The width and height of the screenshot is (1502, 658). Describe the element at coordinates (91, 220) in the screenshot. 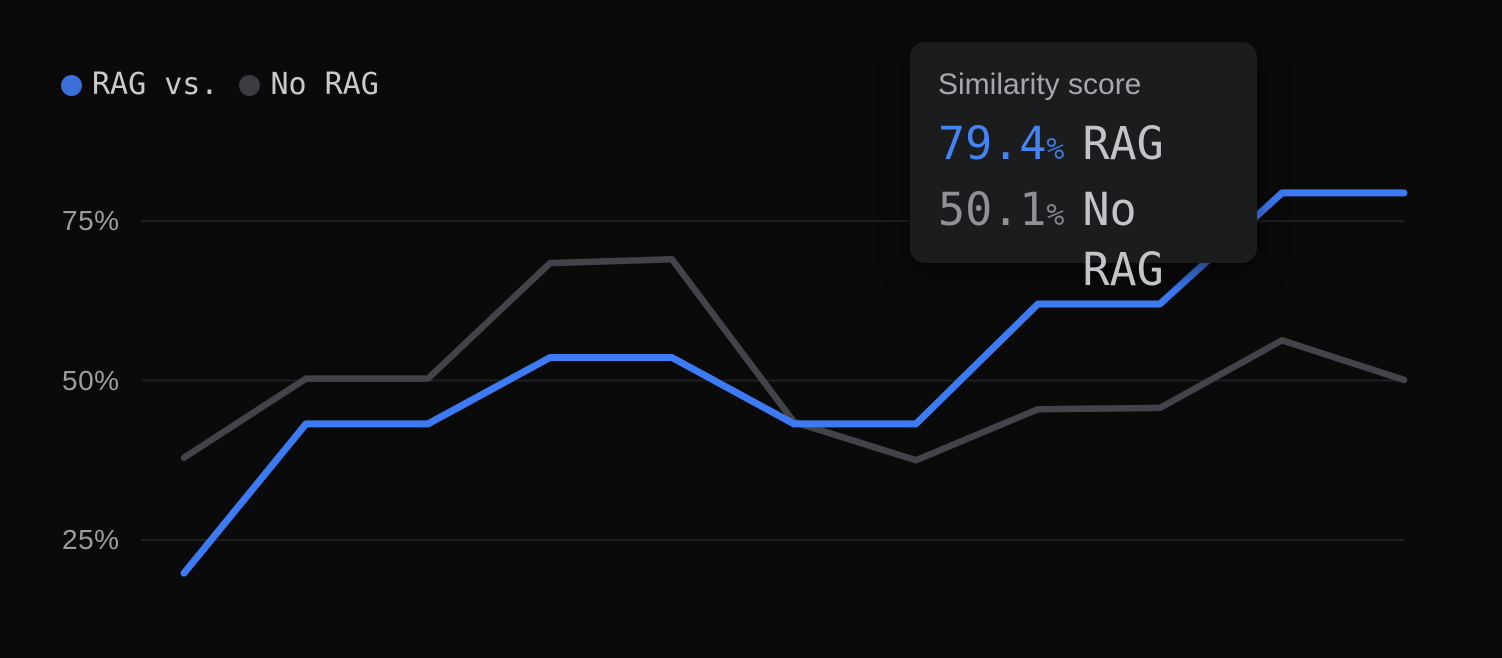

I see `y-axis-label: 75%` at that location.